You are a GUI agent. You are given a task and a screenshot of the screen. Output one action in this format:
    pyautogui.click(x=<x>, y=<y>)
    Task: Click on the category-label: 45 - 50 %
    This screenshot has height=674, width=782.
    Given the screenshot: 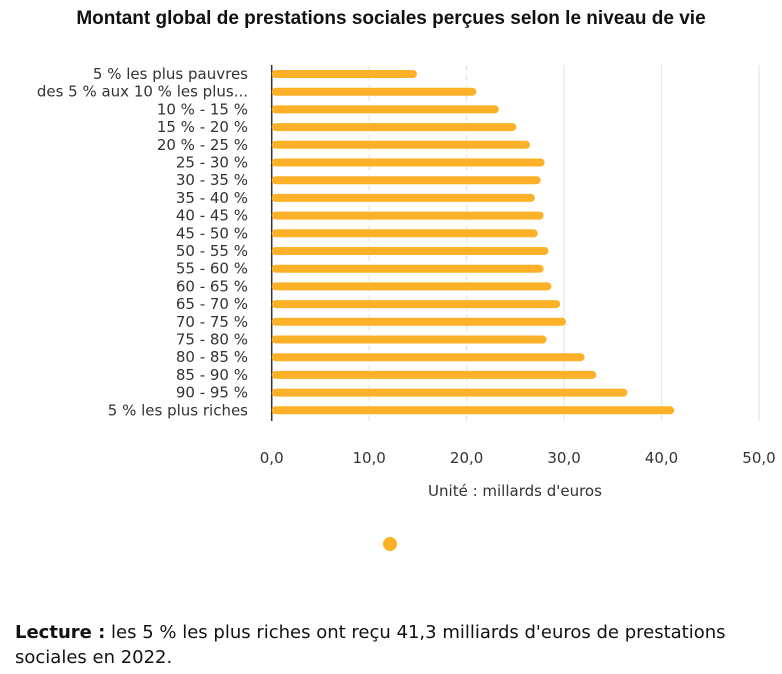 What is the action you would take?
    pyautogui.click(x=212, y=233)
    